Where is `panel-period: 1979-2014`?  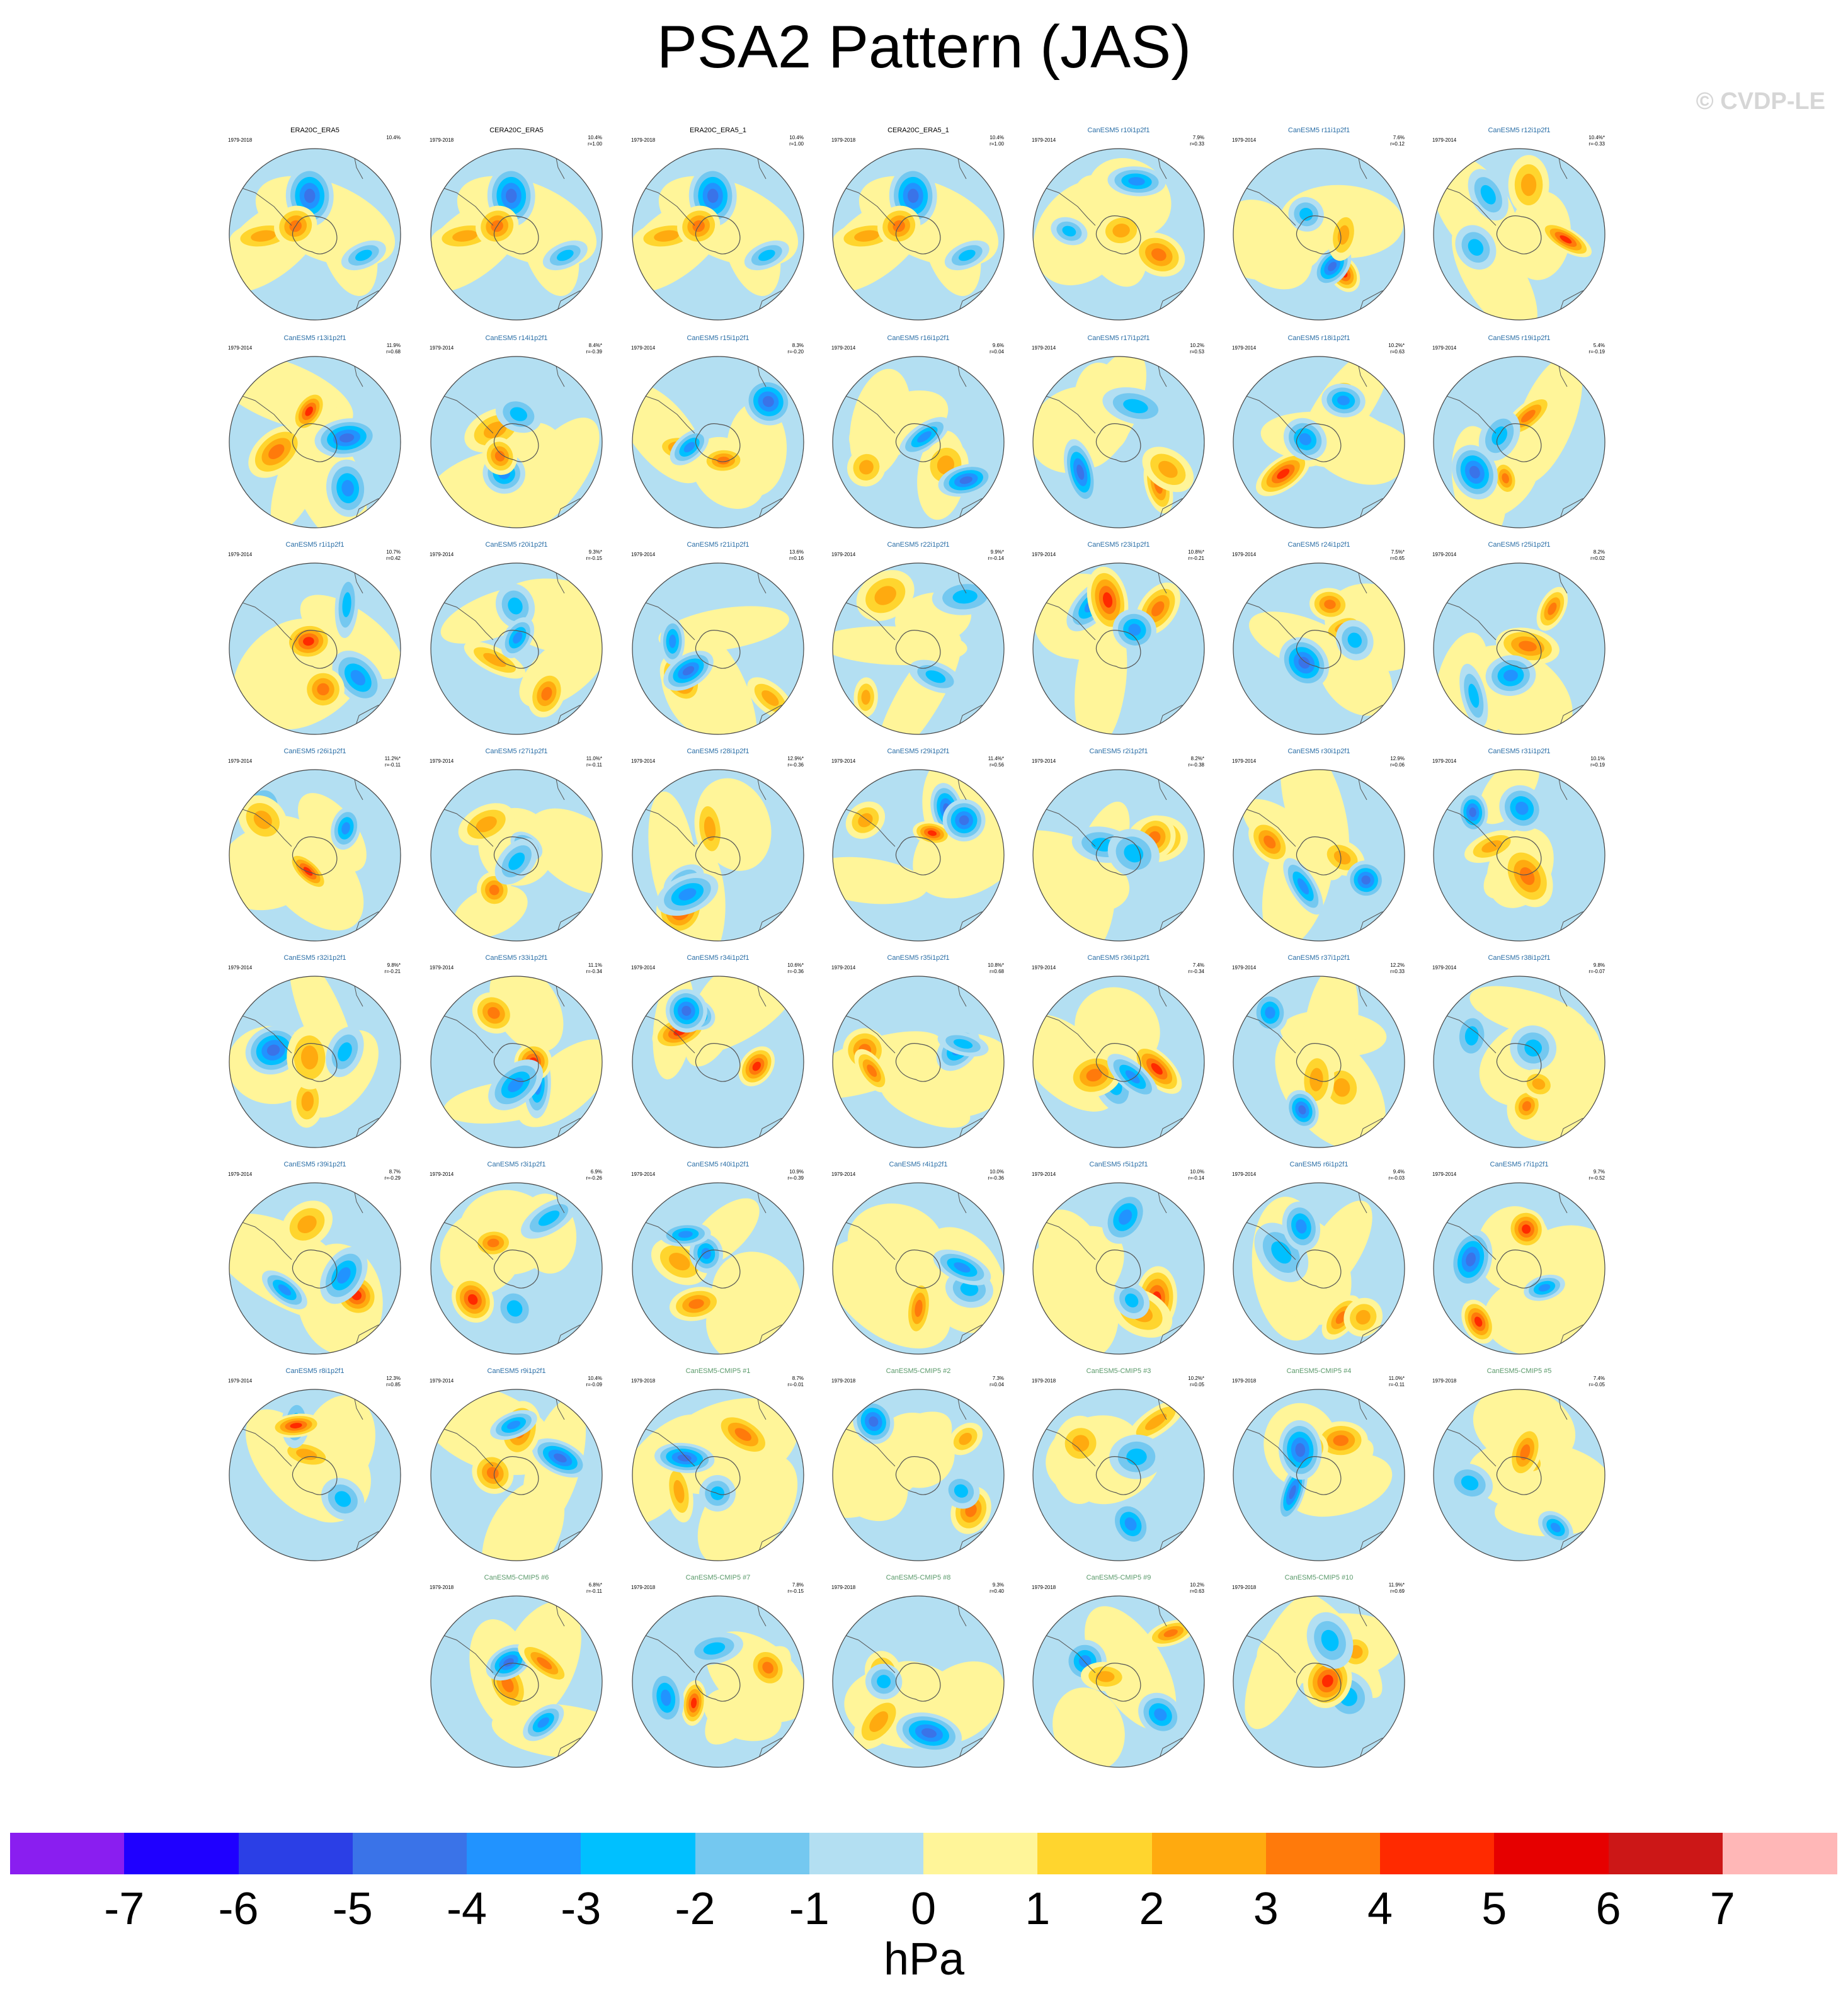 panel-period: 1979-2014 is located at coordinates (240, 761).